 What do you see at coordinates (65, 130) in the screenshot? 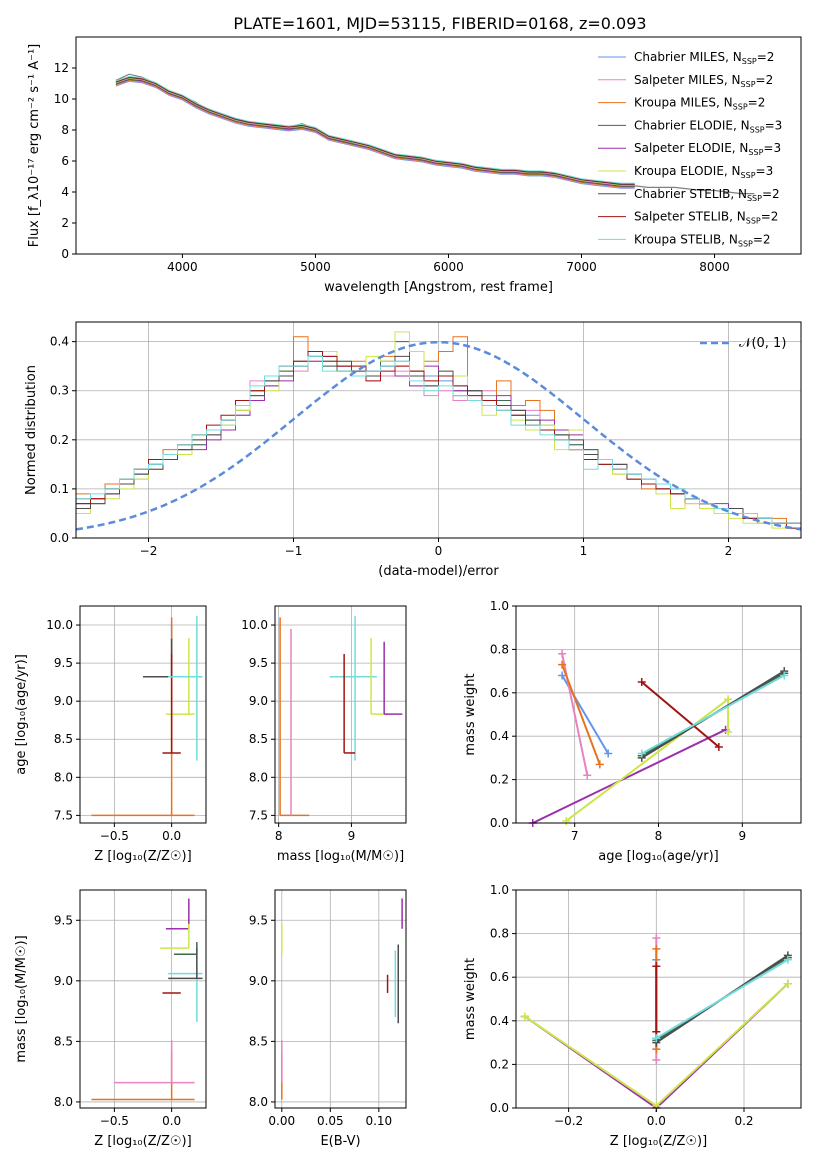
I see `y-tick-label: 8` at bounding box center [65, 130].